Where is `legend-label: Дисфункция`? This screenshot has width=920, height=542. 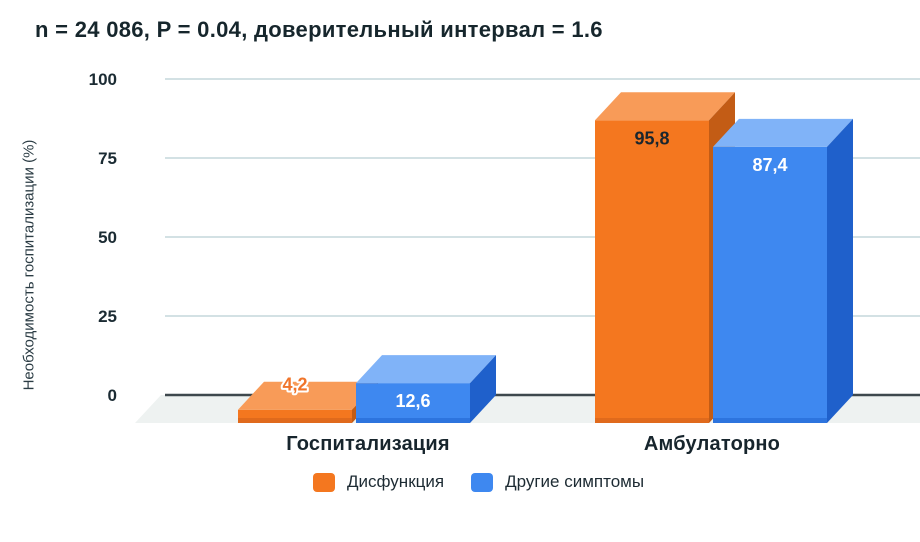 legend-label: Дисфункция is located at coordinates (396, 481).